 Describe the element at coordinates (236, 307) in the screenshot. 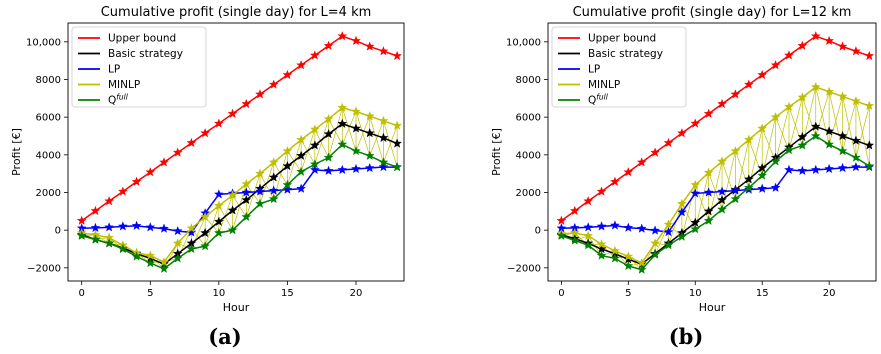

I see `x-axis-label: Hour` at that location.